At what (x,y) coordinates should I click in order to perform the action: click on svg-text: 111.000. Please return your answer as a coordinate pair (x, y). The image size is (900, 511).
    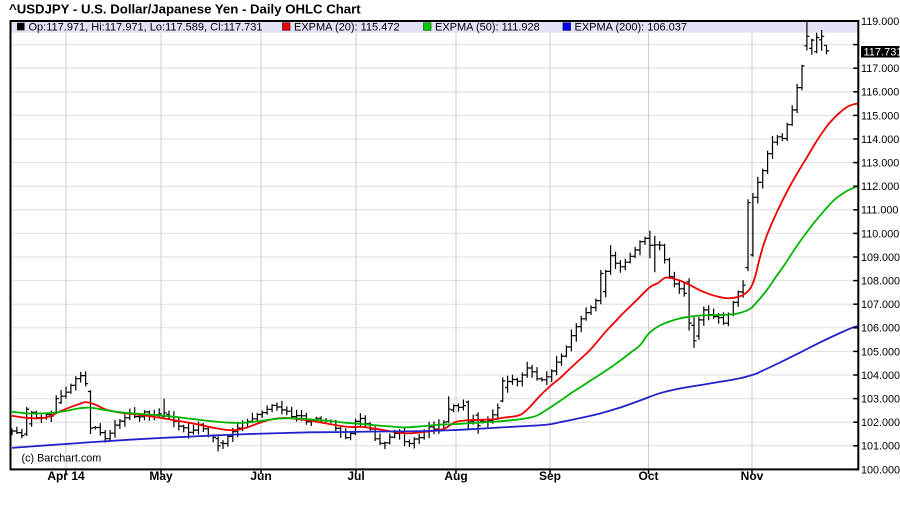
    Looking at the image, I should click on (879, 211).